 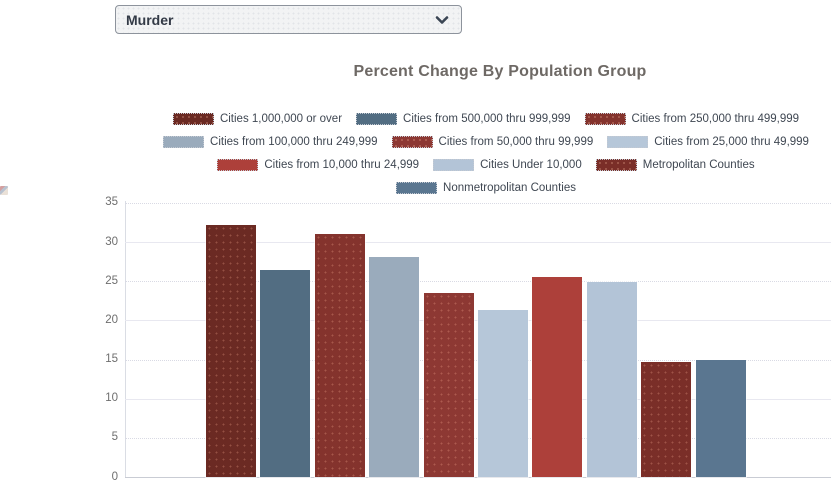 What do you see at coordinates (294, 141) in the screenshot?
I see `legend-label: Cities from 100,000 thru 249,999` at bounding box center [294, 141].